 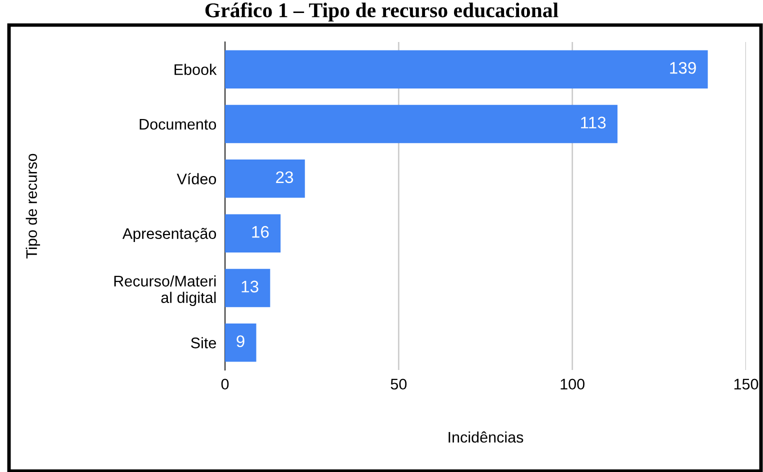 I want to click on y-tick-label: Ebook, so click(x=195, y=70).